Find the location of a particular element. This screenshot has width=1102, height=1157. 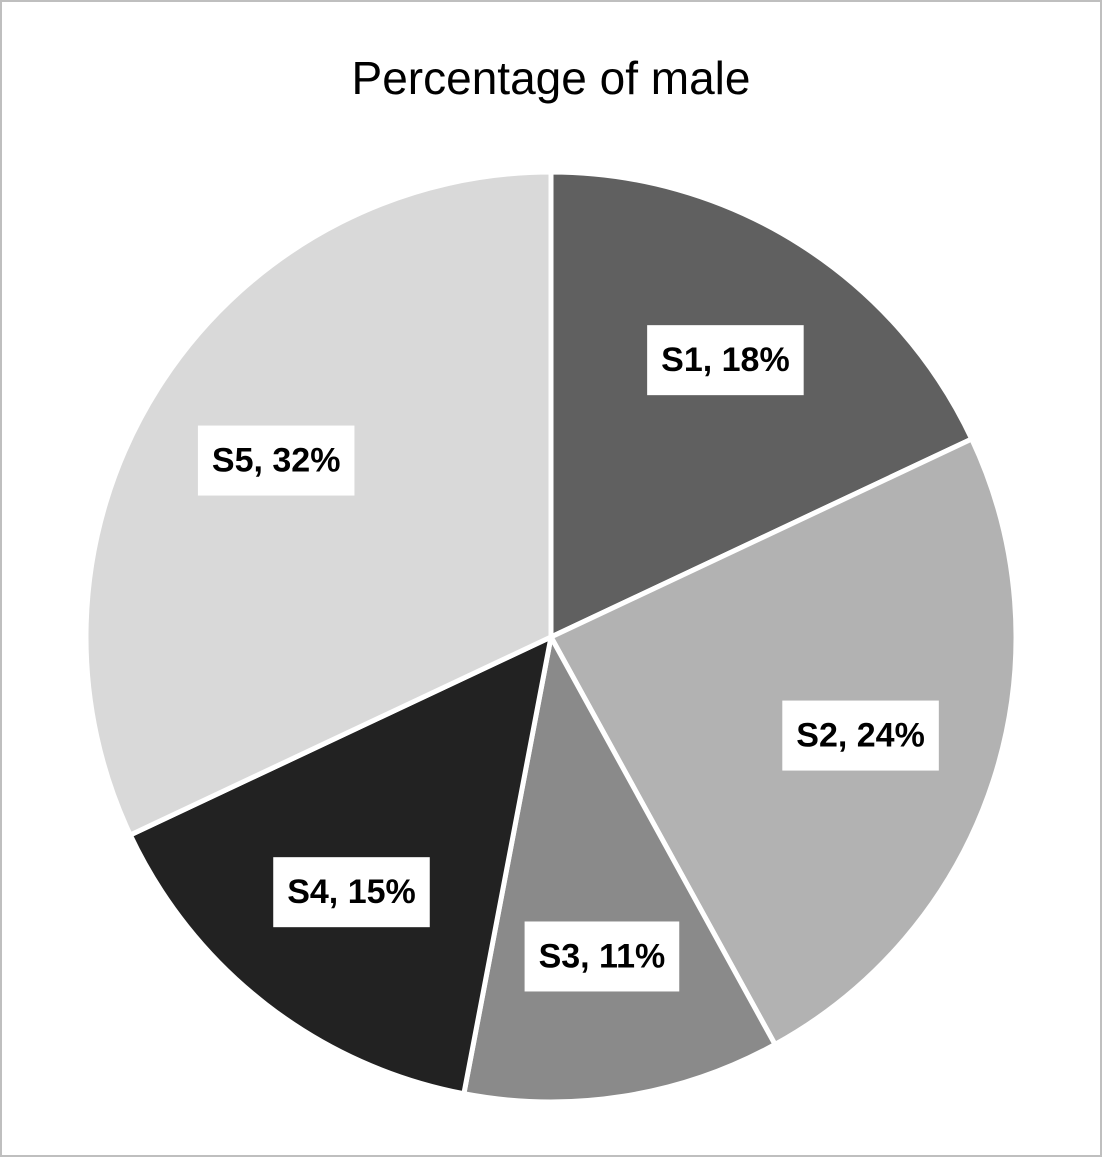

data-label-text: S1, 18% is located at coordinates (725, 360).